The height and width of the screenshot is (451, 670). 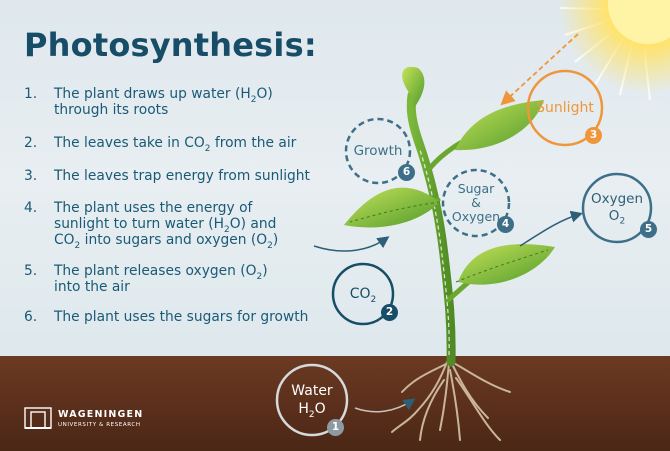 I want to click on co2-label: CO2, so click(x=363, y=295).